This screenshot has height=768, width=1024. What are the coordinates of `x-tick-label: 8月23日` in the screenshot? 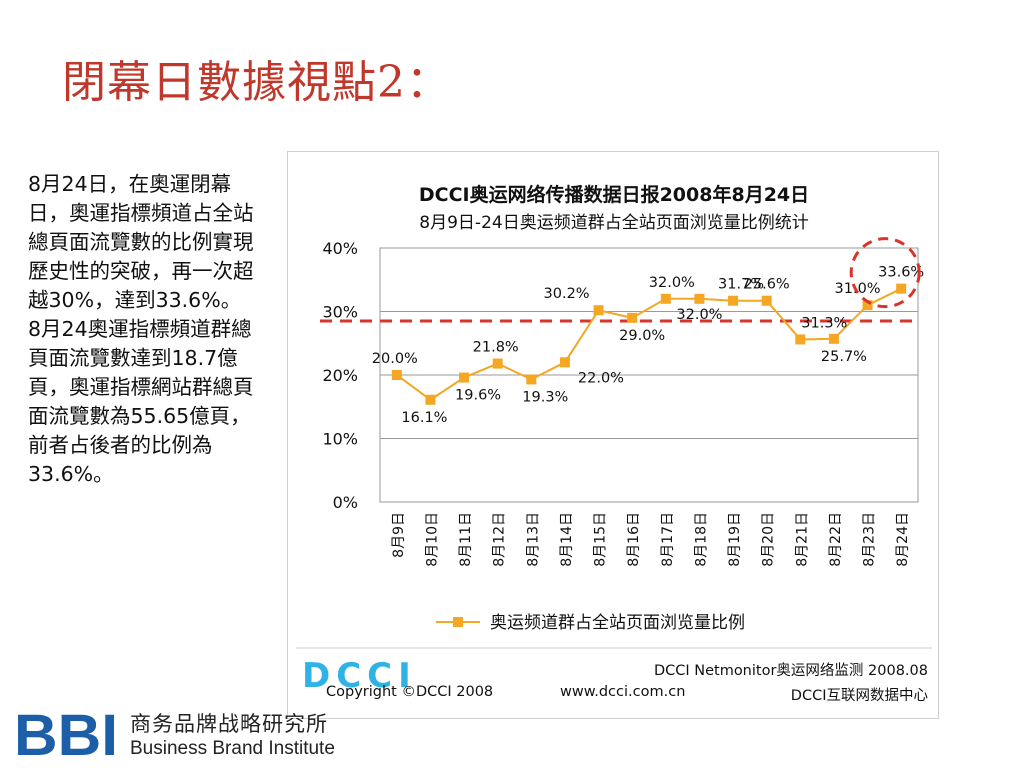 It's located at (870, 539).